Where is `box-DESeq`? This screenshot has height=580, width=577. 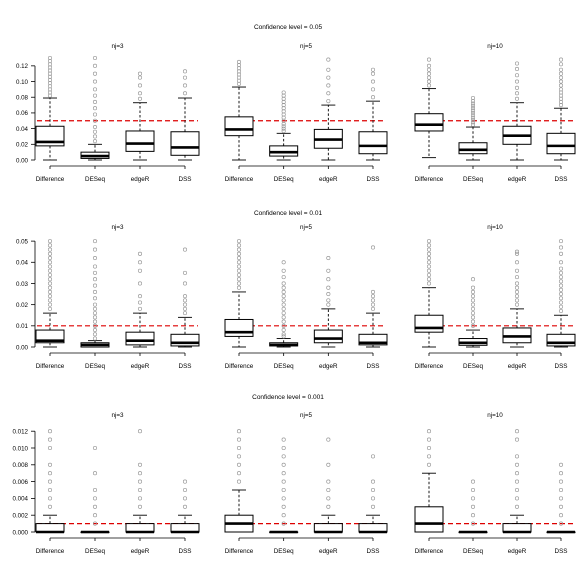
box-DESeq is located at coordinates (95, 293).